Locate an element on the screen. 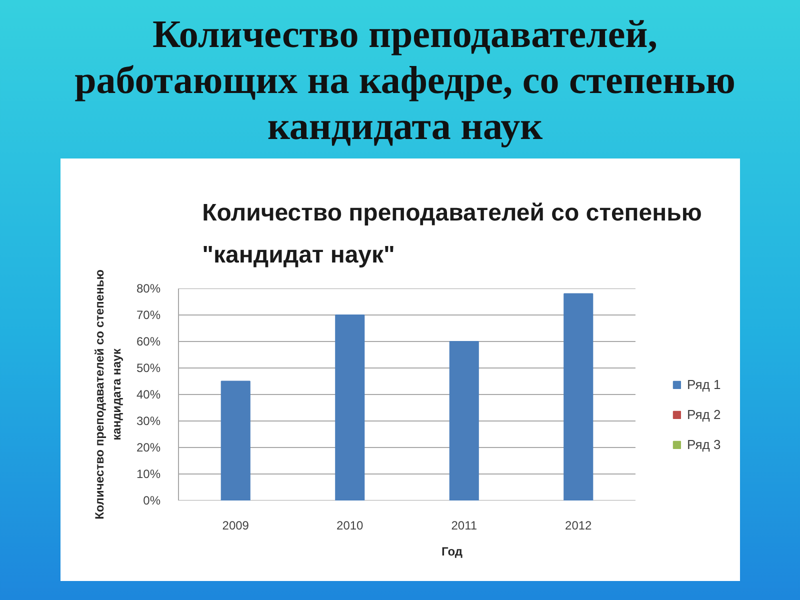  chart-subtitle: Количество преподавателей со степенью "кандидат наук" is located at coordinates (452, 234).